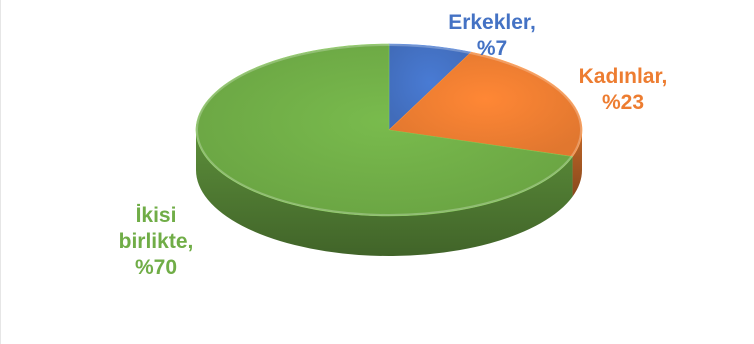 This screenshot has width=754, height=344. What do you see at coordinates (492, 35) in the screenshot?
I see `data-label-erkekler: Erkekler, %7` at bounding box center [492, 35].